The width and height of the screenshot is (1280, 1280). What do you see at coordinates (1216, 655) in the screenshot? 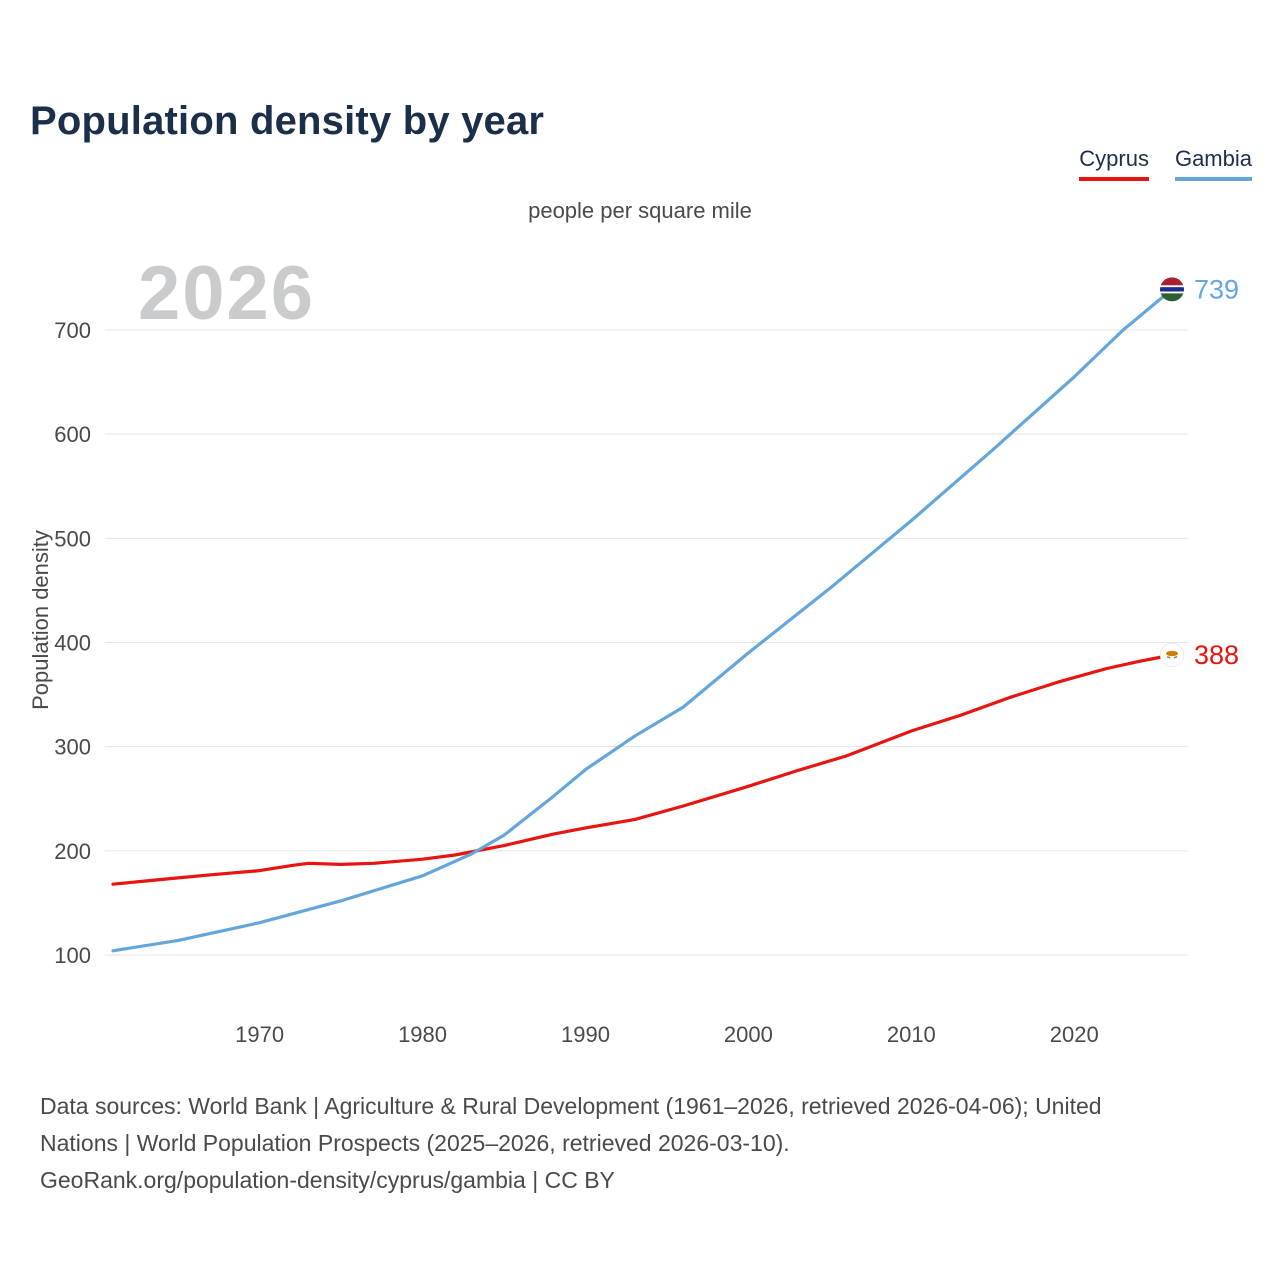
I see `end-value-label-cyprus: 388` at bounding box center [1216, 655].